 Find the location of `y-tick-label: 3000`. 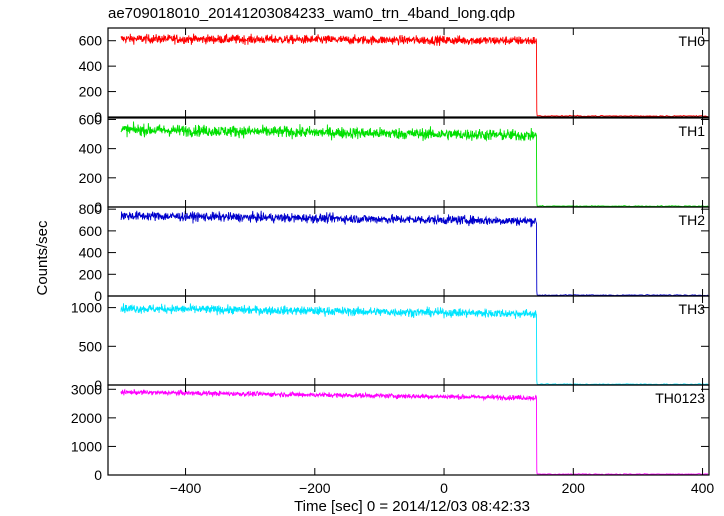

y-tick-label: 3000 is located at coordinates (86, 389).